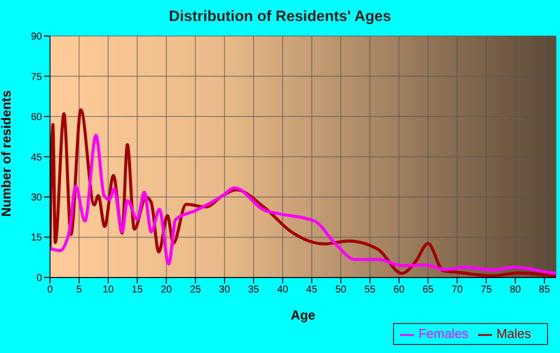 The height and width of the screenshot is (353, 560). I want to click on chart-title: Distribution of Residents' Ages, so click(280, 16).